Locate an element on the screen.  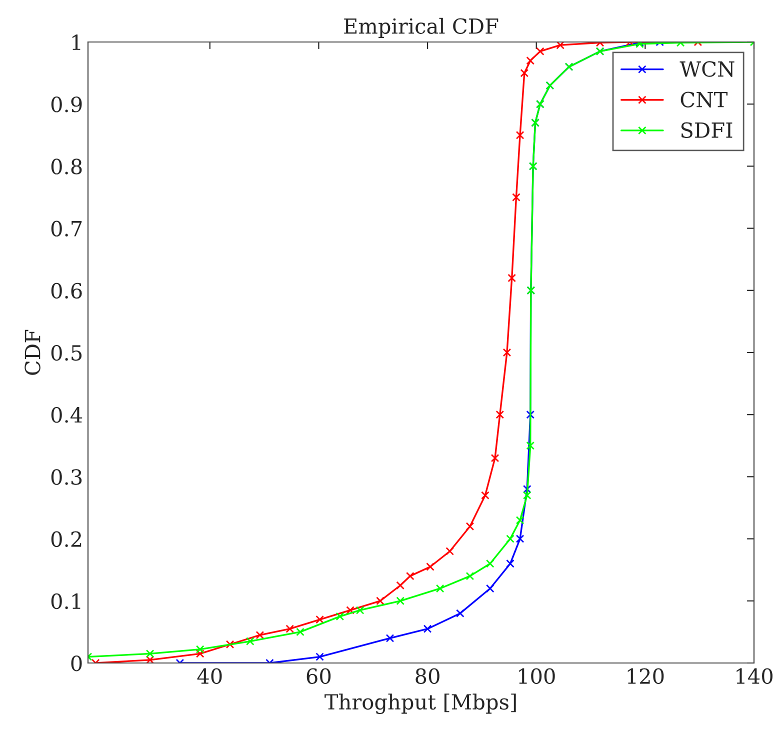
x-tick-label: 80 is located at coordinates (428, 676).